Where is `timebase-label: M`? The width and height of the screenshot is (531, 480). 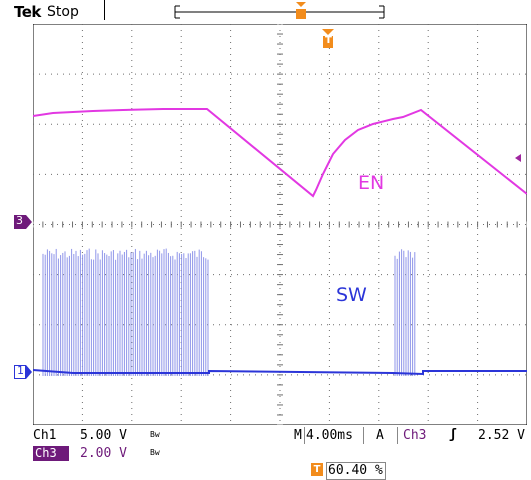 timebase-label: M is located at coordinates (298, 435).